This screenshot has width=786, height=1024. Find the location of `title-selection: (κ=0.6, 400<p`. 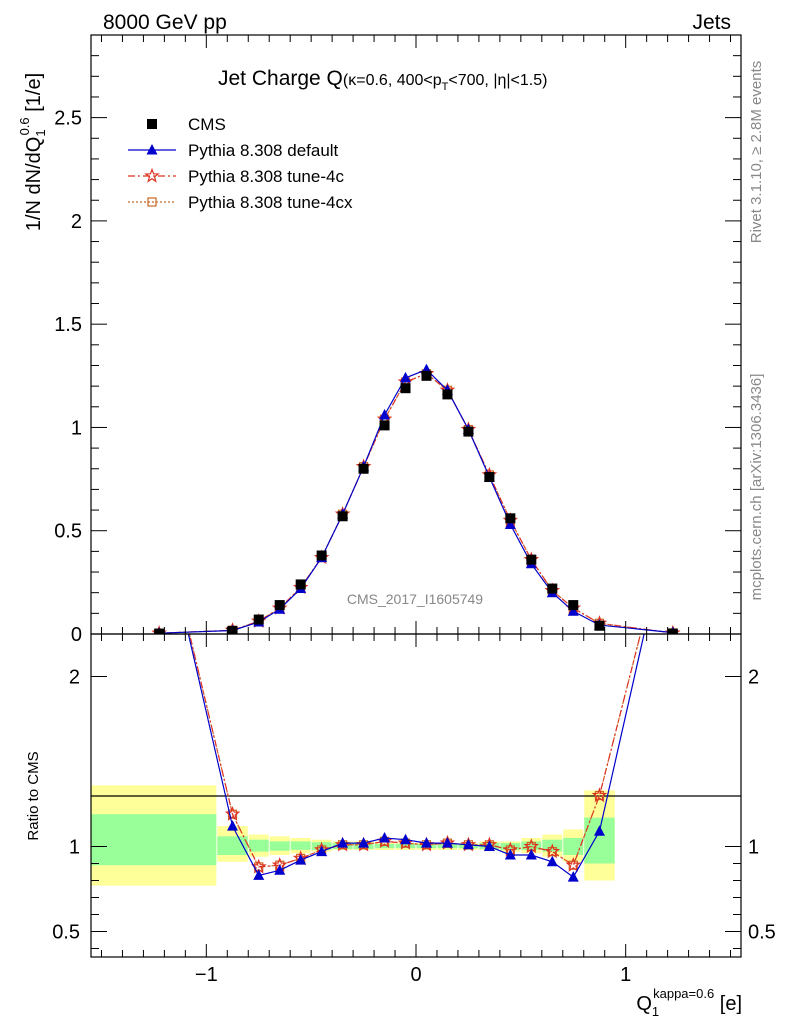

title-selection: (κ=0.6, 400<p is located at coordinates (392, 80).